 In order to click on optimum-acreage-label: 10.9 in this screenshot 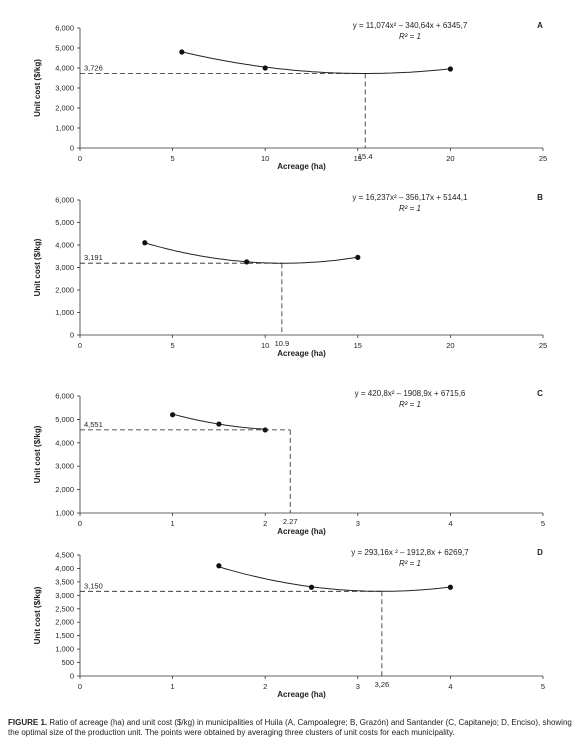, I will do `click(282, 343)`.